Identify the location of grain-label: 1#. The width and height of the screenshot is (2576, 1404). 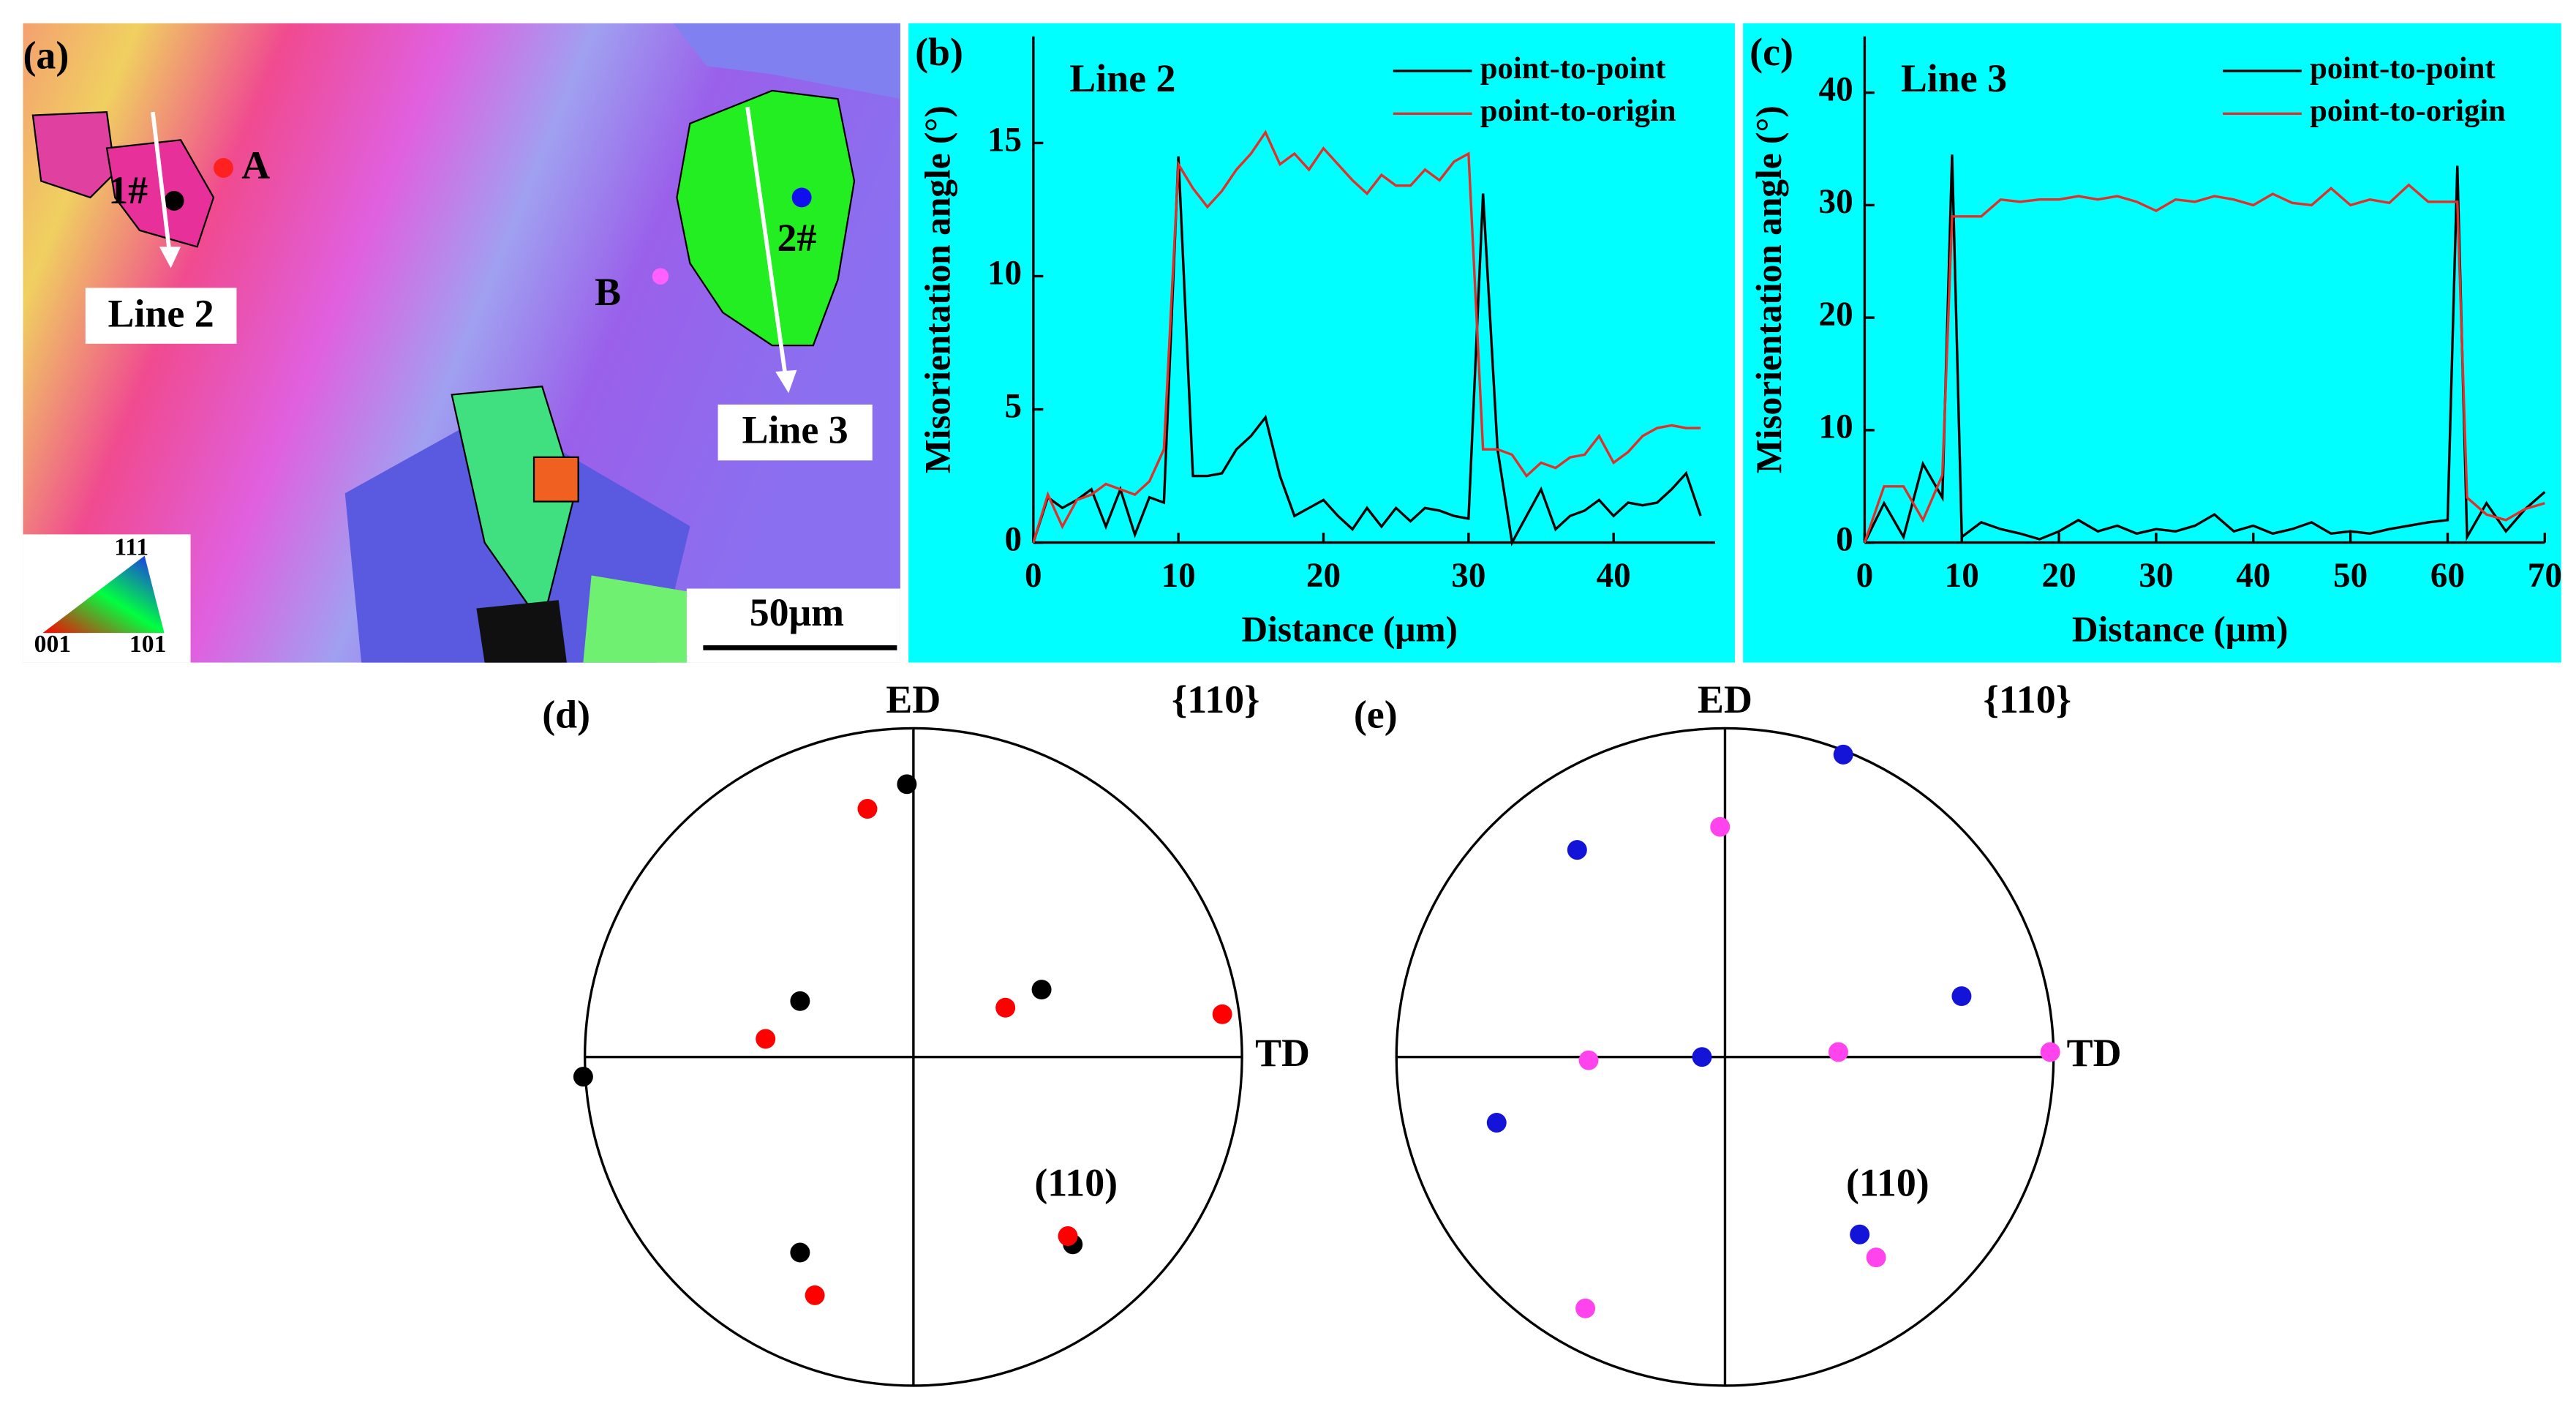
(128, 190).